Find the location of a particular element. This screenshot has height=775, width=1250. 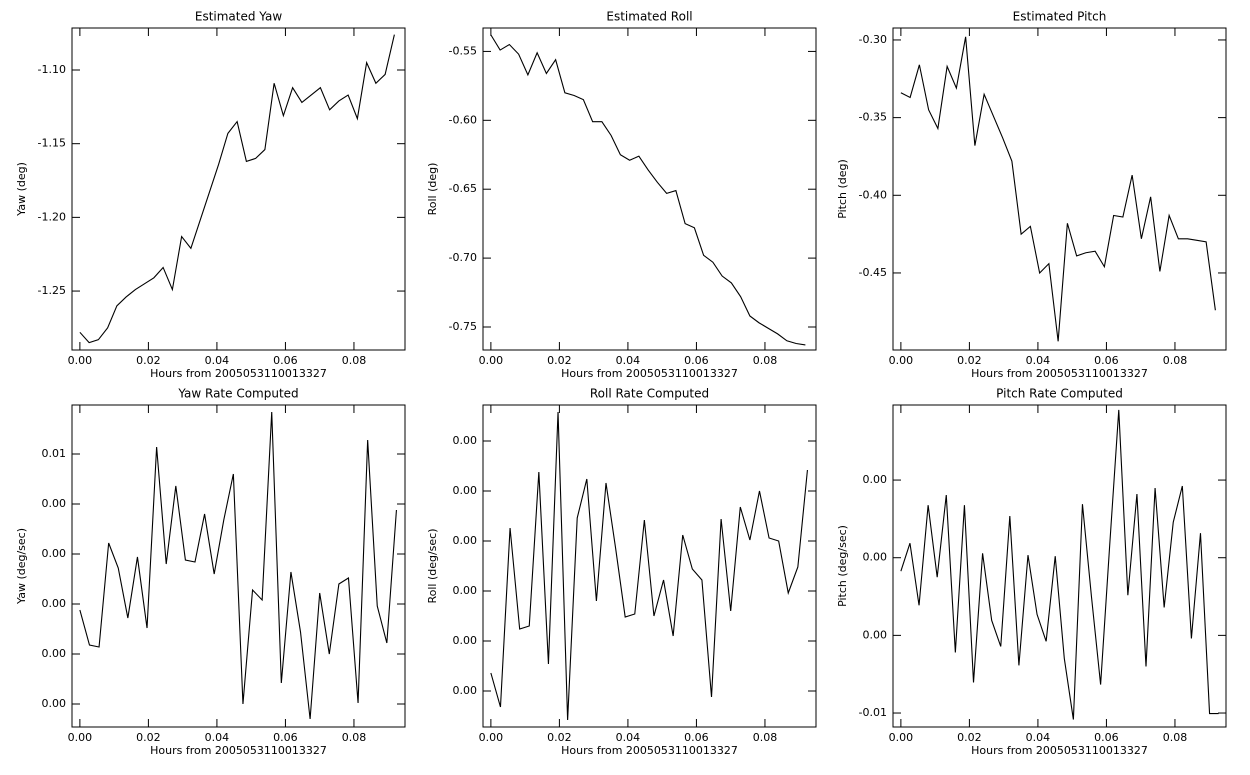

y-tick-label: -0.45 is located at coordinates (873, 272).